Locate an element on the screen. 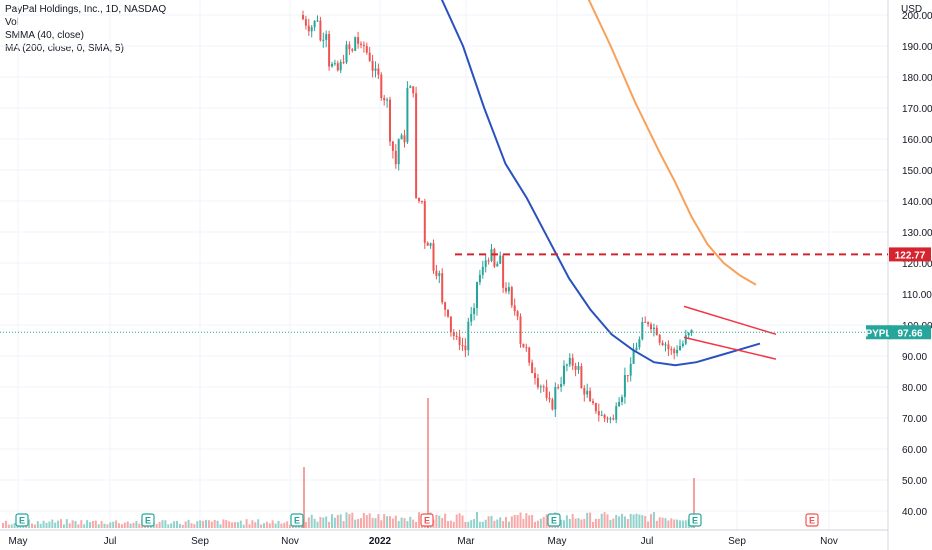 The width and height of the screenshot is (932, 550). earnings-marker is located at coordinates (554, 520).